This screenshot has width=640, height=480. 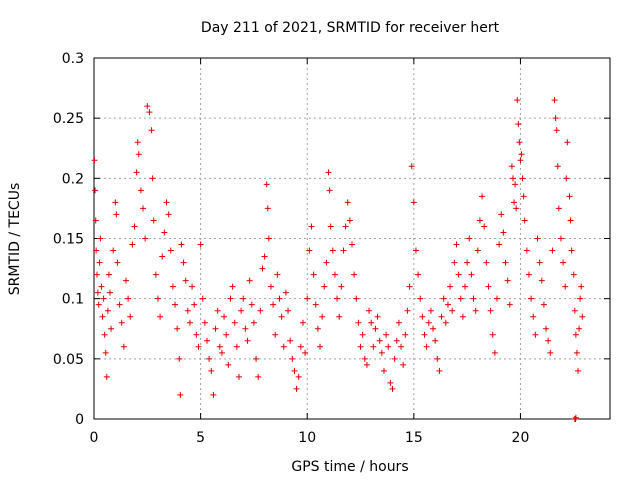 What do you see at coordinates (307, 438) in the screenshot?
I see `x-tick-label: 10` at bounding box center [307, 438].